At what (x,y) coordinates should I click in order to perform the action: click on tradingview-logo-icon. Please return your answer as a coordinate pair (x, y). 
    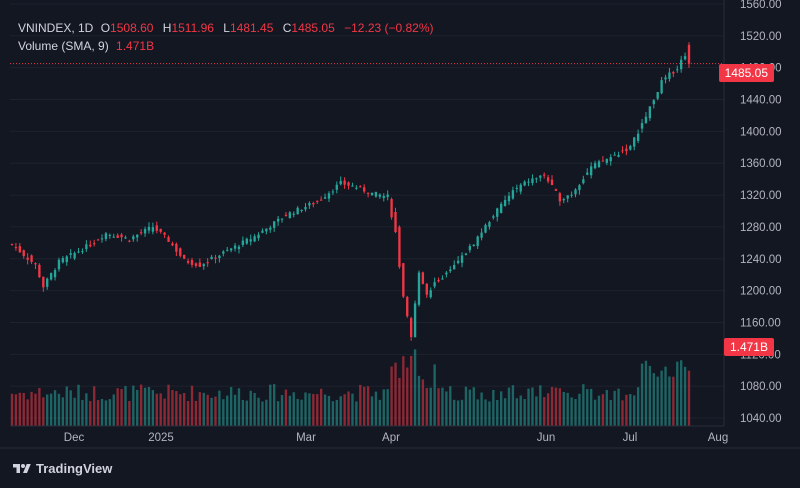
    Looking at the image, I should click on (22, 468).